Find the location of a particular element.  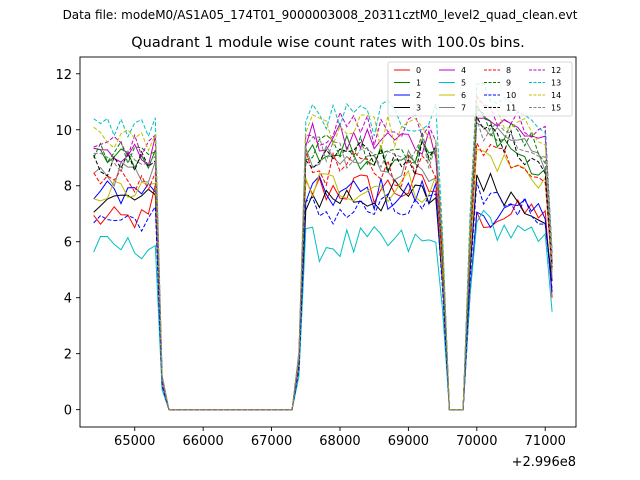

legend-label-14: 14 is located at coordinates (556, 95).